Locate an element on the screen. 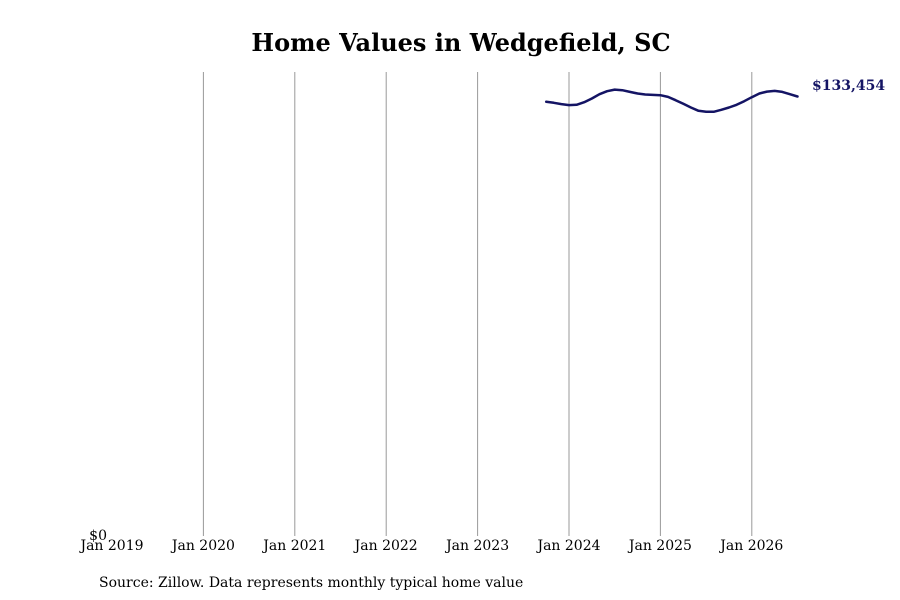  x-tick-label: Jan 2019 is located at coordinates (110, 546).